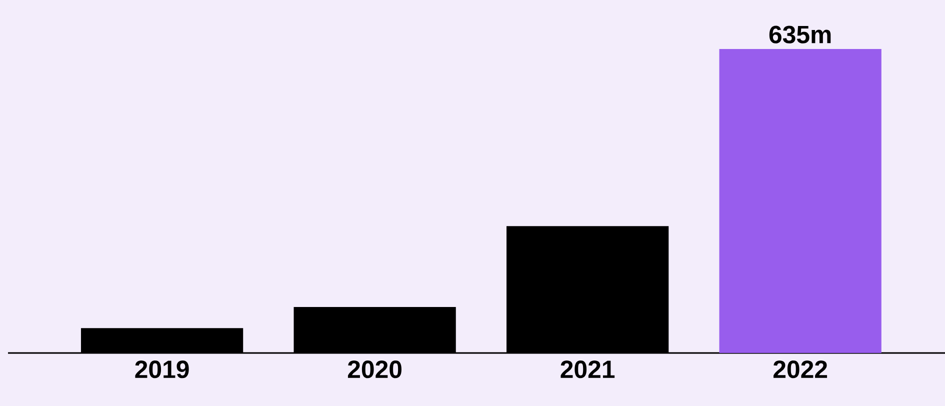 The height and width of the screenshot is (406, 945). Describe the element at coordinates (800, 369) in the screenshot. I see `x-tick-label: 2022` at that location.